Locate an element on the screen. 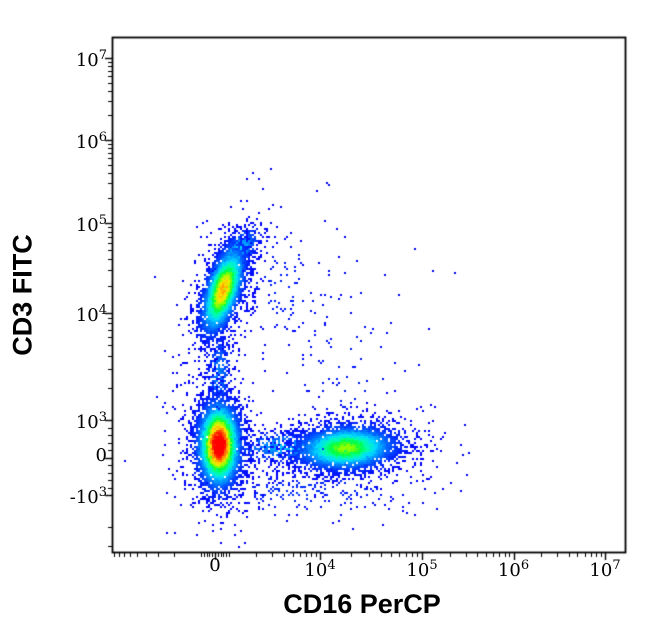 The height and width of the screenshot is (641, 646). x-tick-label: 10⁴ is located at coordinates (319, 568).